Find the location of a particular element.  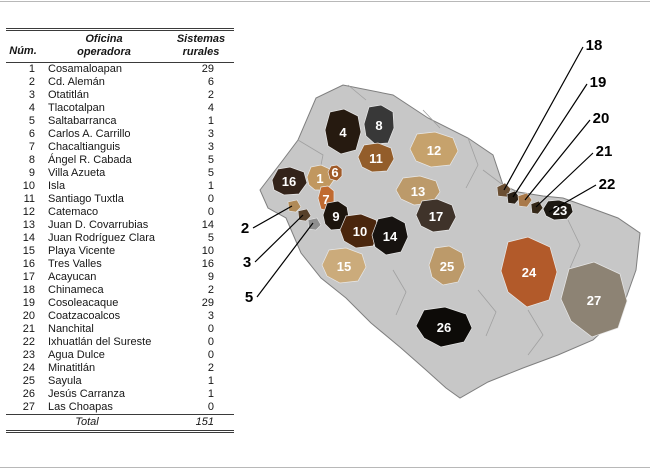

office-name: Chinameca is located at coordinates (76, 290).